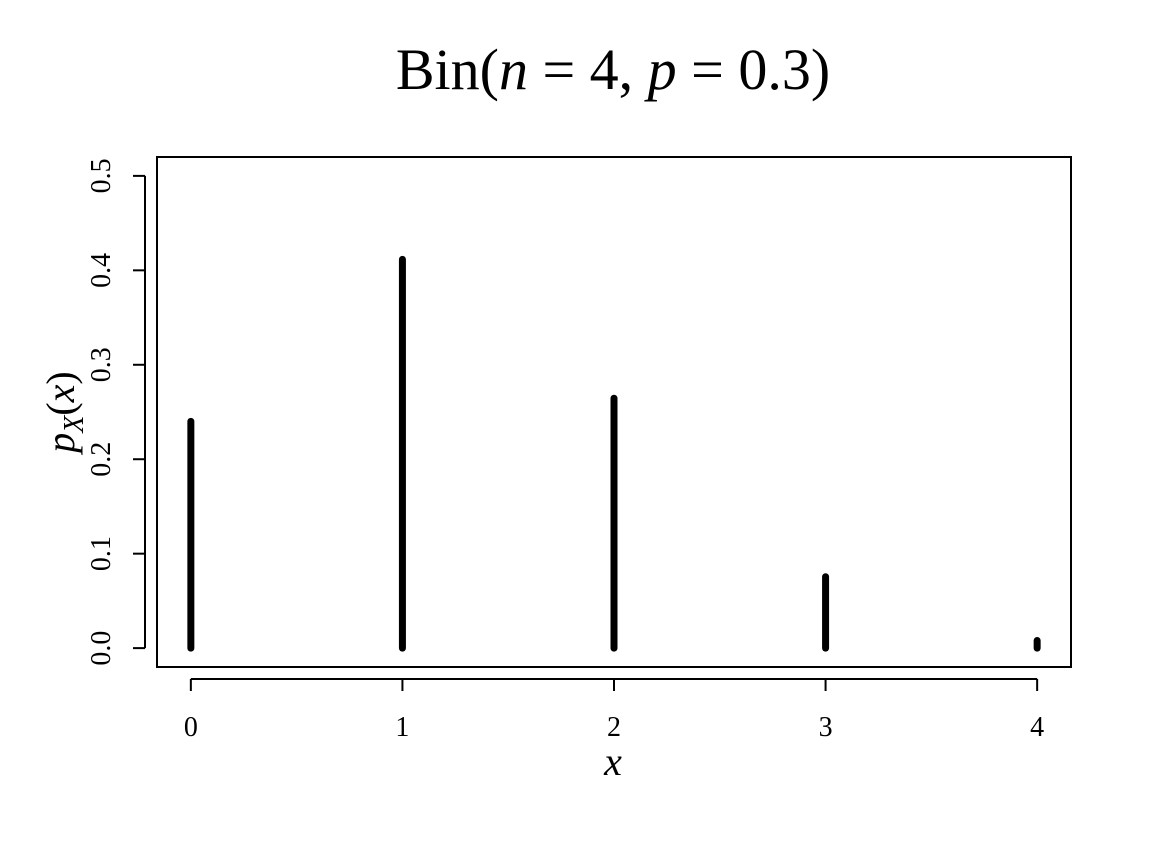 Image resolution: width=1152 pixels, height=864 pixels. I want to click on y-label-close: ), so click(60, 377).